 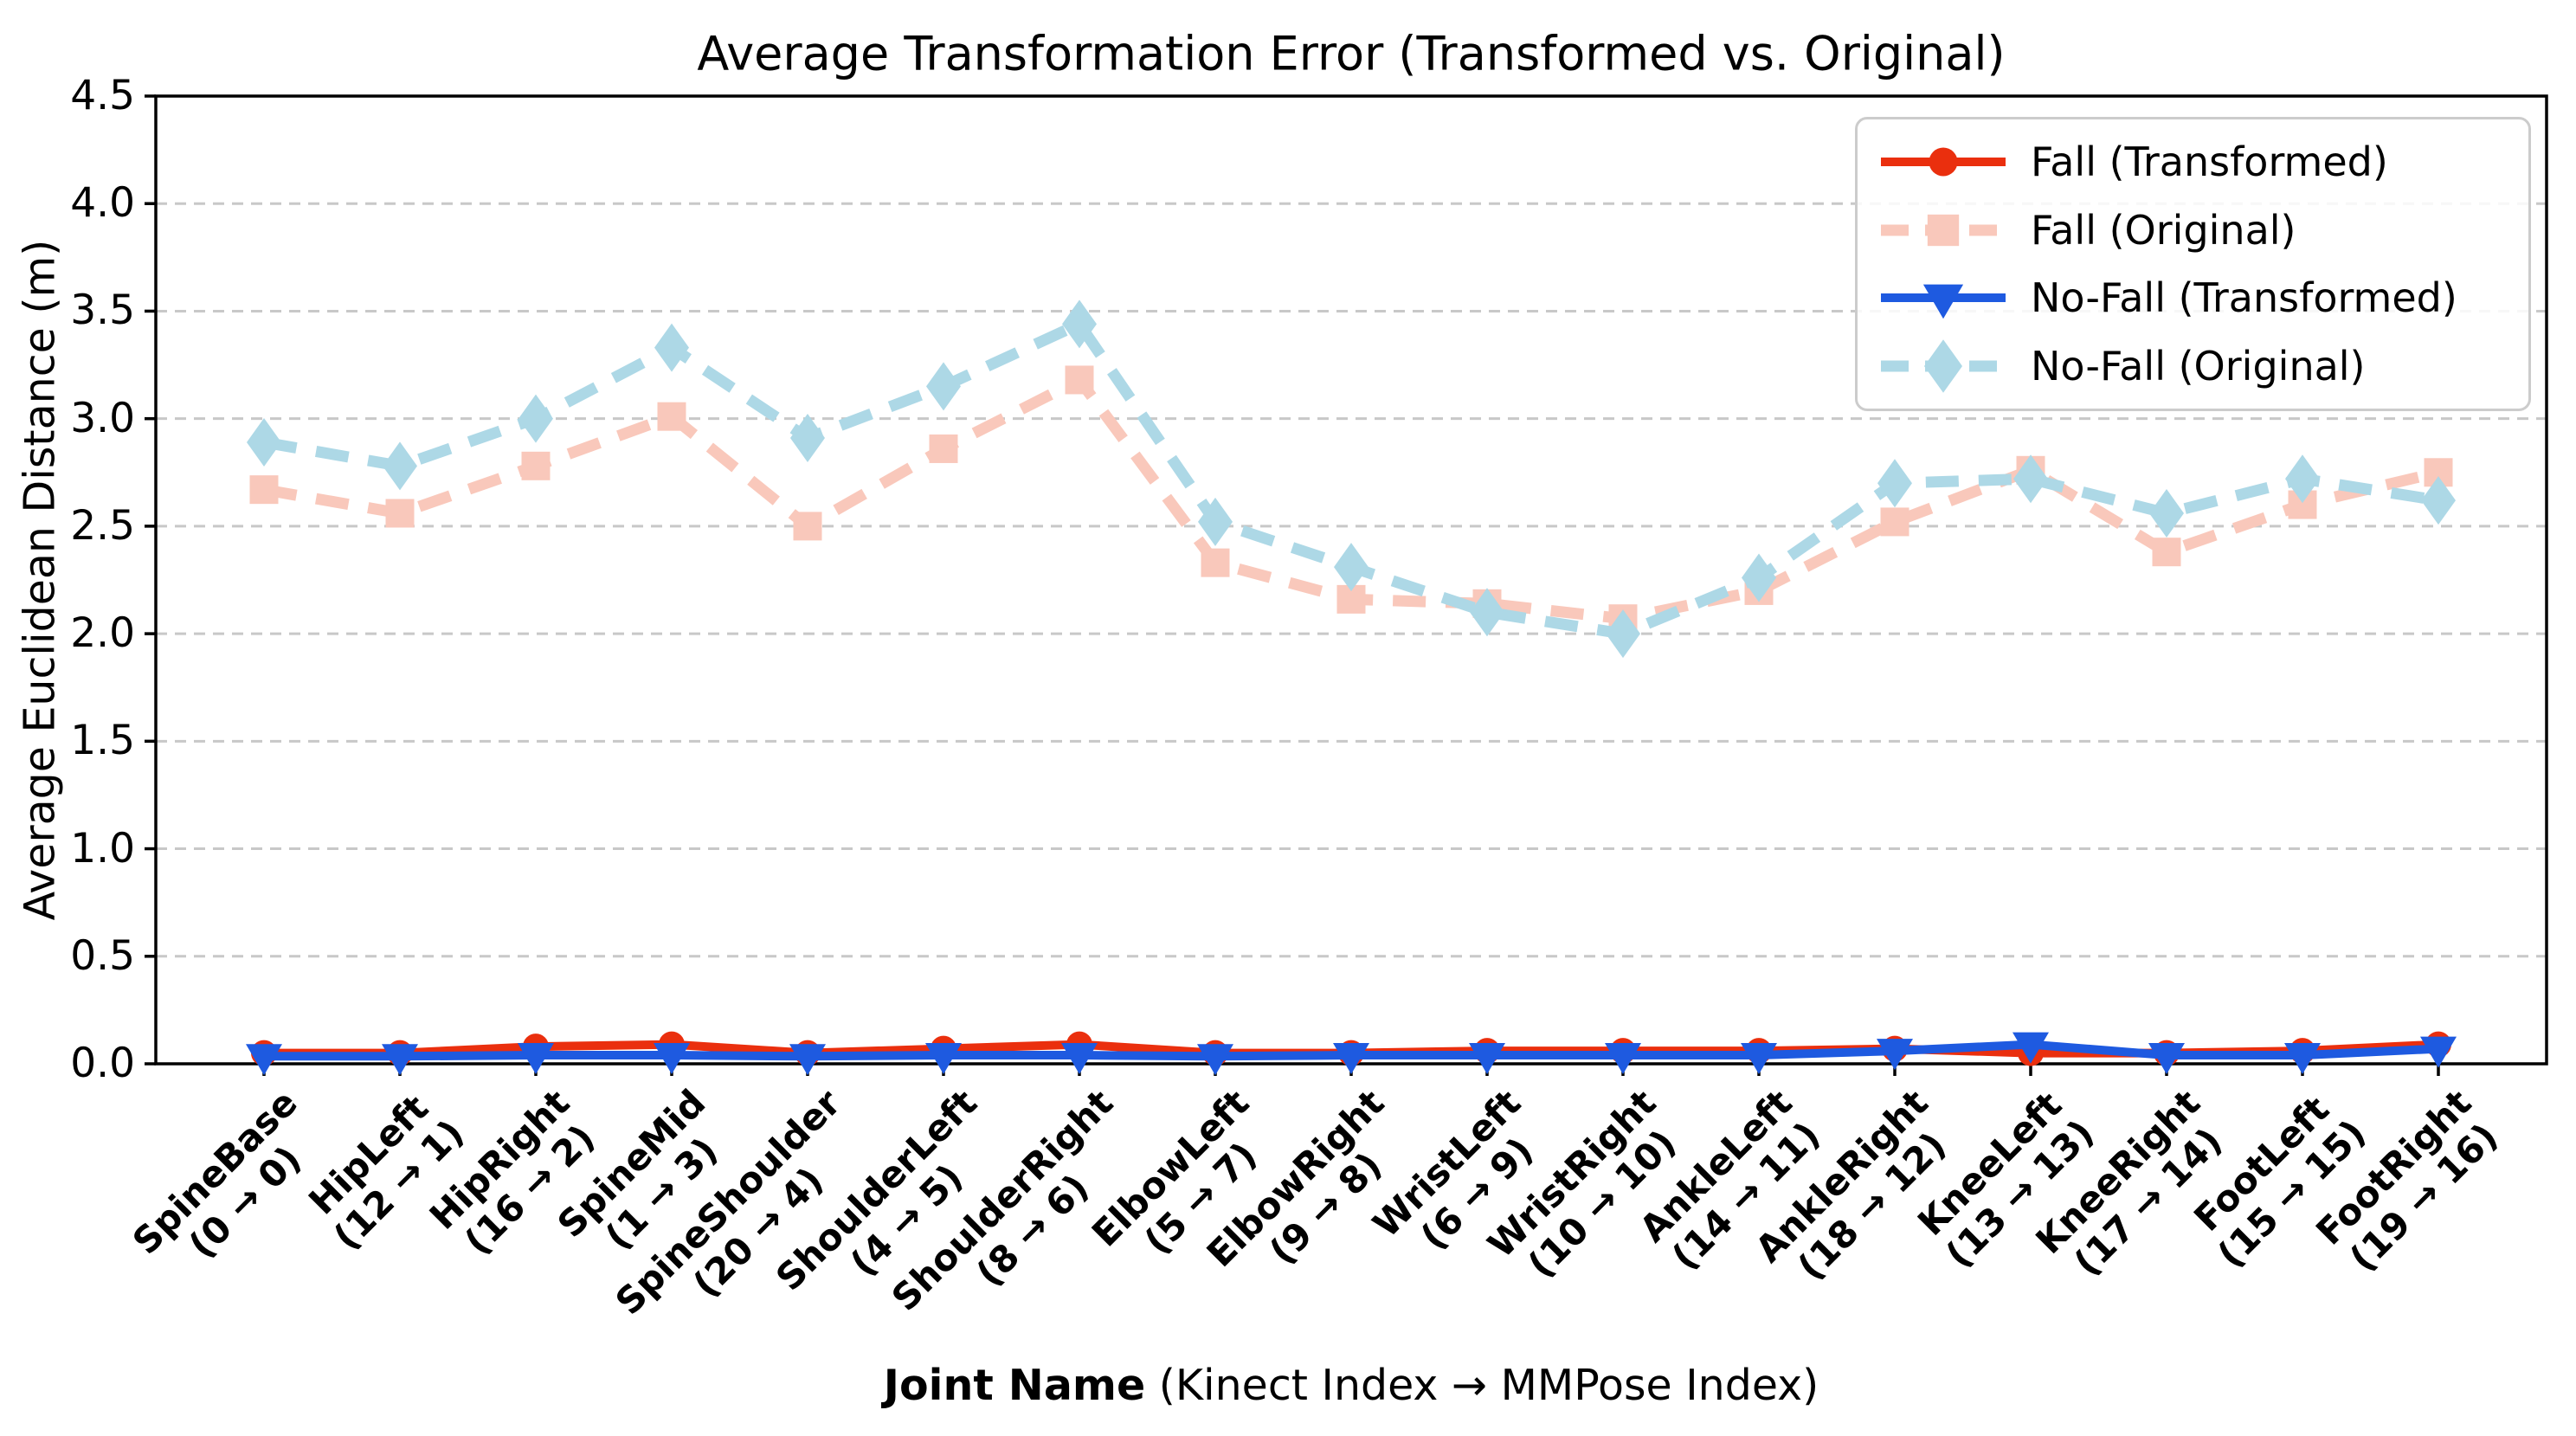 I want to click on circle-marker, so click(x=1943, y=162).